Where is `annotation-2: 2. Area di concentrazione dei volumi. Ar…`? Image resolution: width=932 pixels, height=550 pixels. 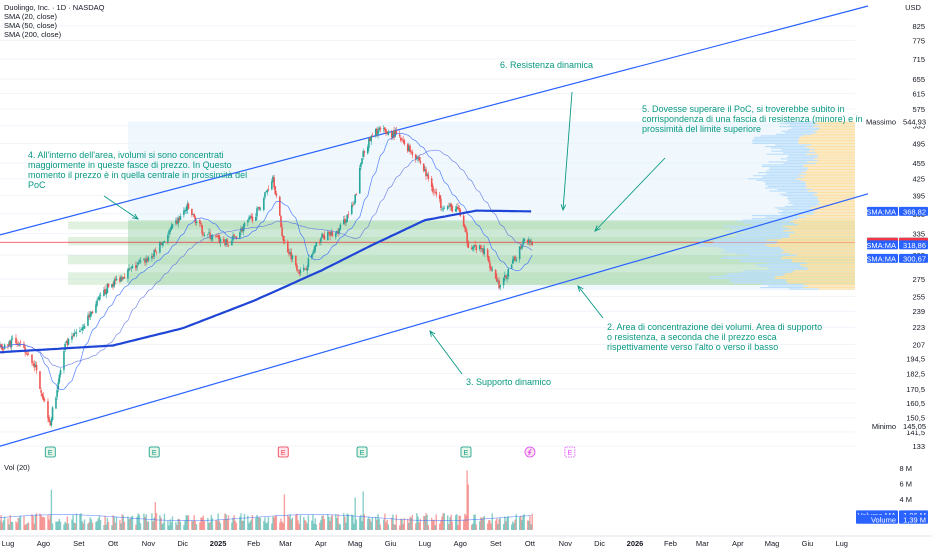
annotation-2: 2. Area di concentrazione dei volumi. Ar… is located at coordinates (715, 337).